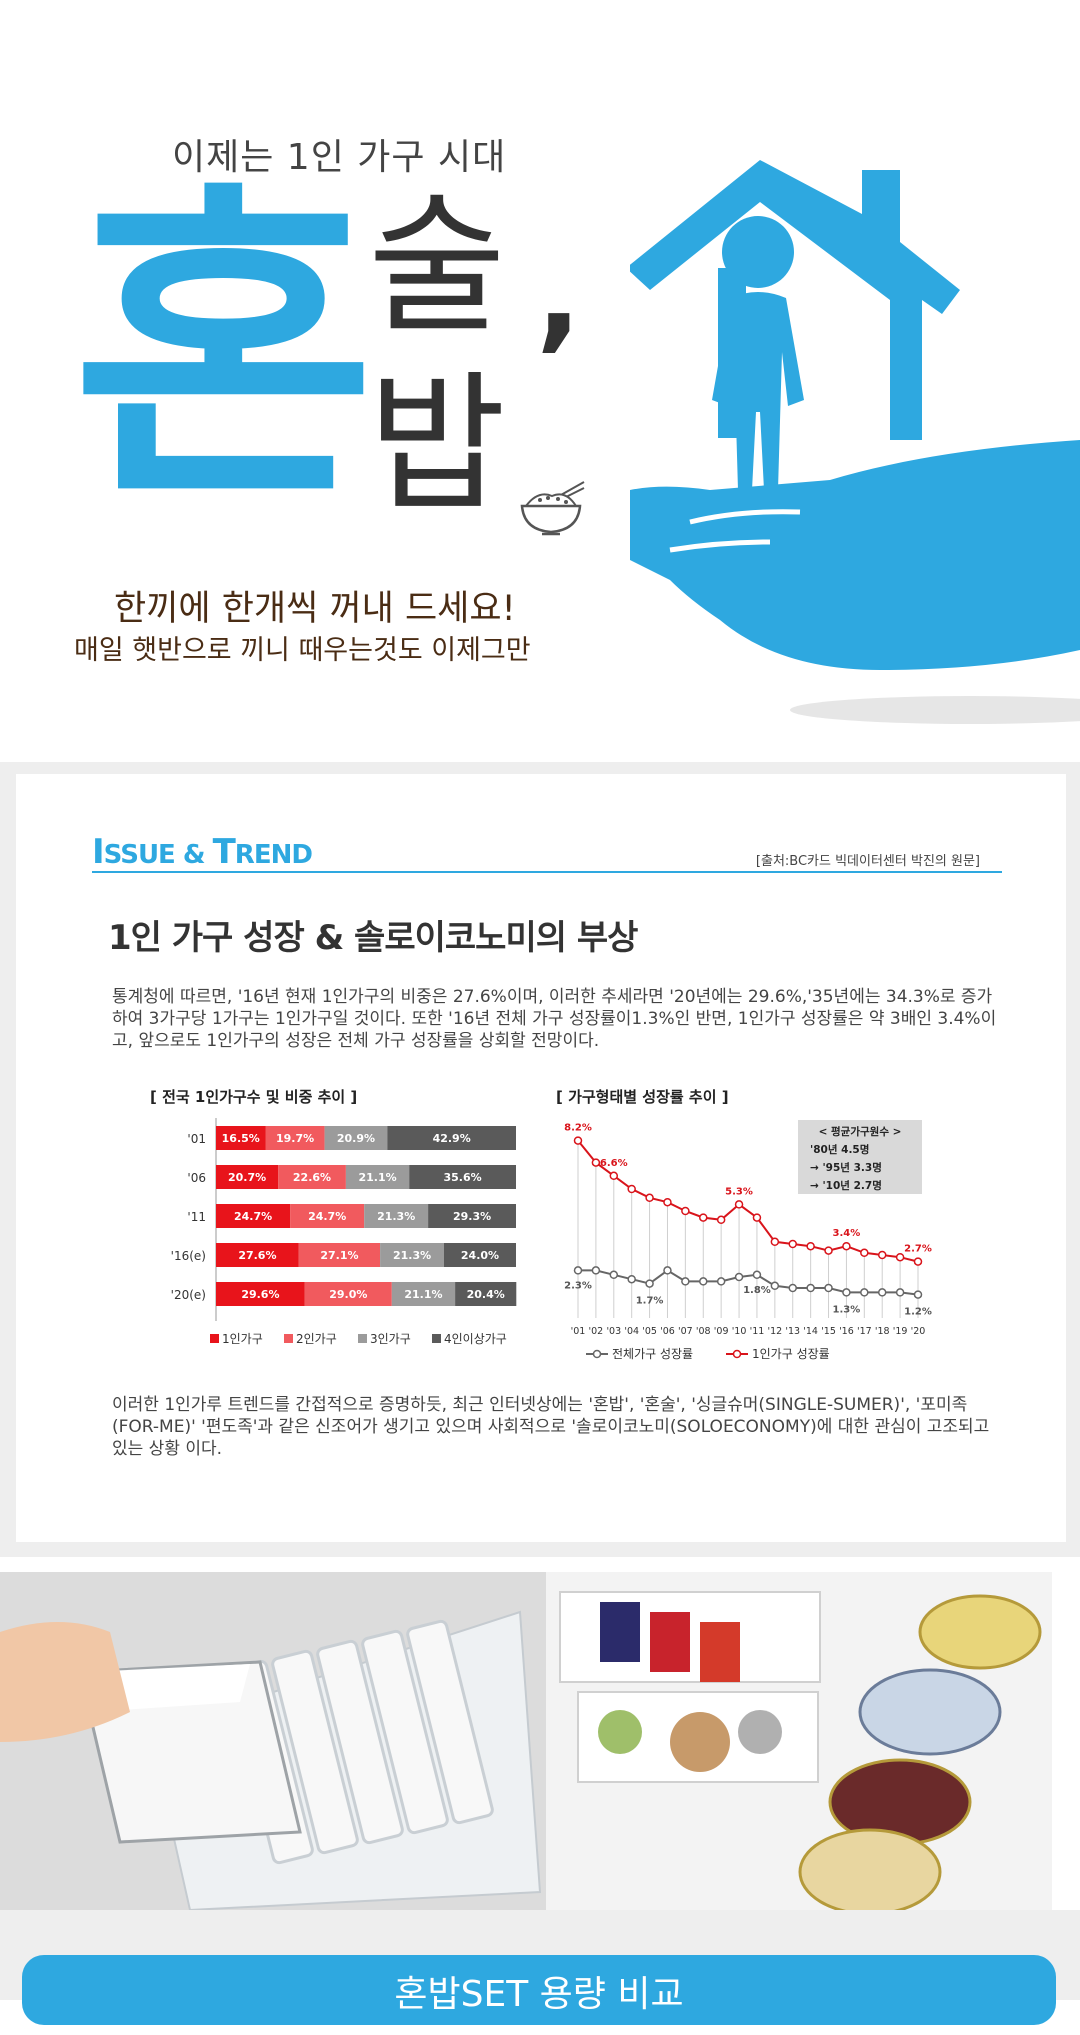  I want to click on line-data-label: 2.7%, so click(918, 1249).